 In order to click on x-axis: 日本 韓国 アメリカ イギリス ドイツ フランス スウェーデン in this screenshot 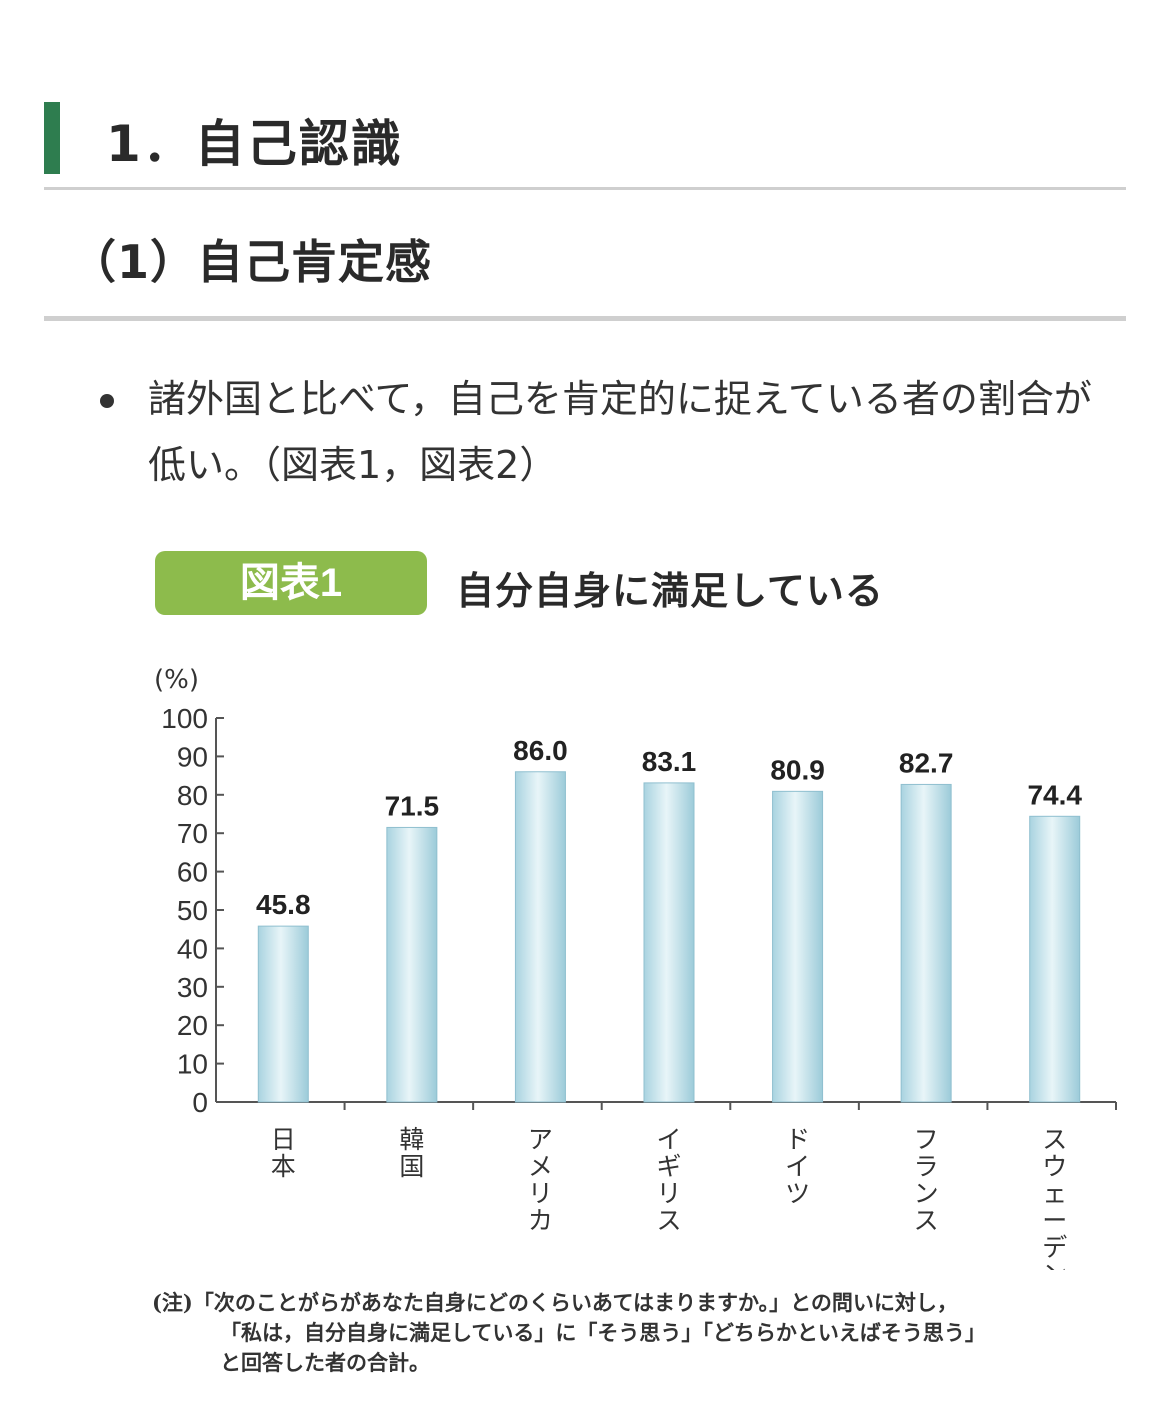, I will do `click(666, 1185)`.